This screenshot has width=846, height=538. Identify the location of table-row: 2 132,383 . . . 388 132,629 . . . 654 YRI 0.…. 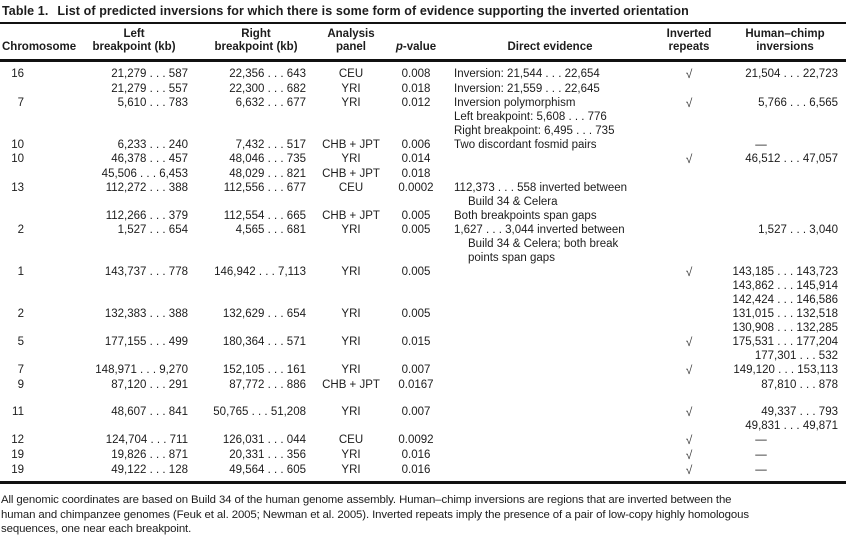
(423, 321).